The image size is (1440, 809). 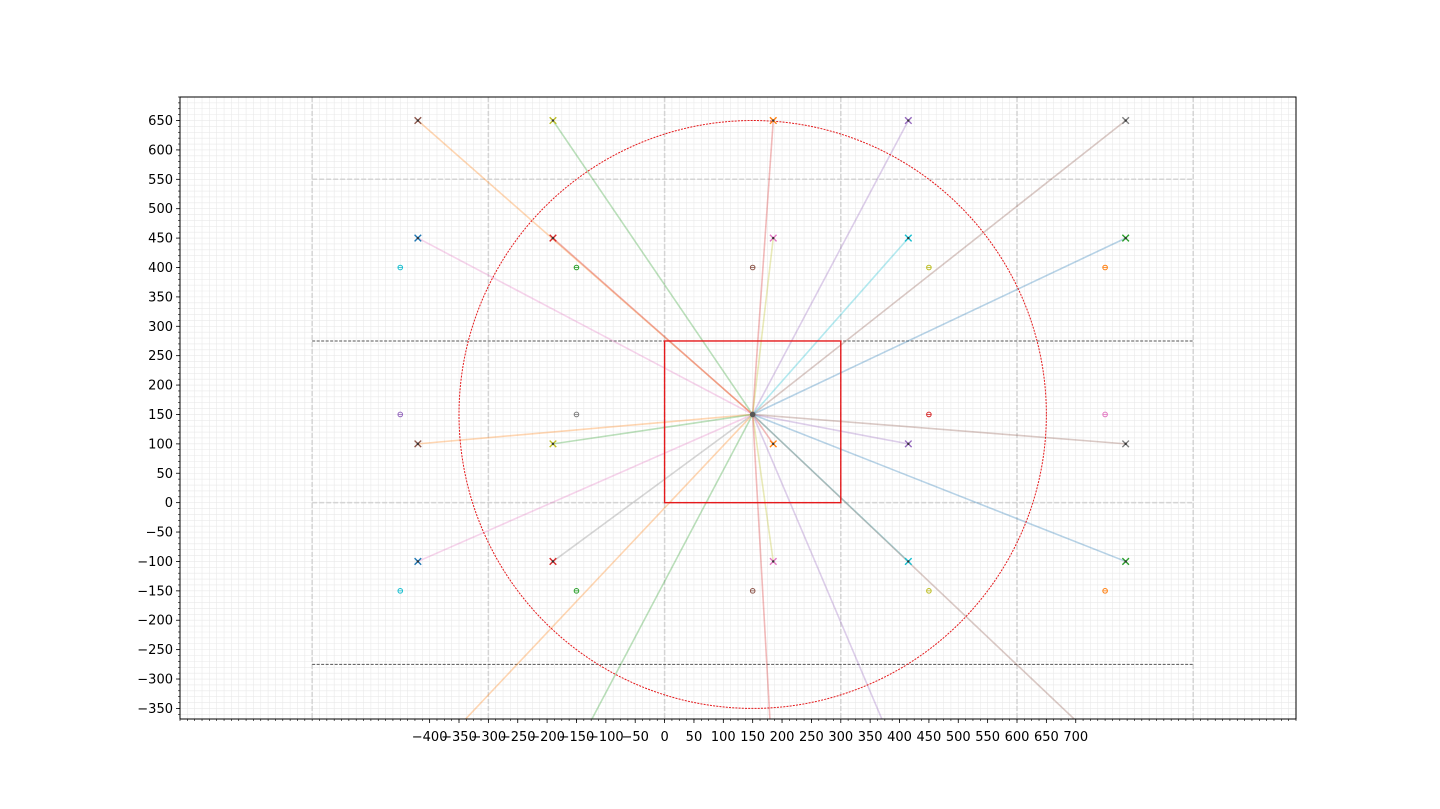 What do you see at coordinates (160, 239) in the screenshot?
I see `y-tick-label: 450` at bounding box center [160, 239].